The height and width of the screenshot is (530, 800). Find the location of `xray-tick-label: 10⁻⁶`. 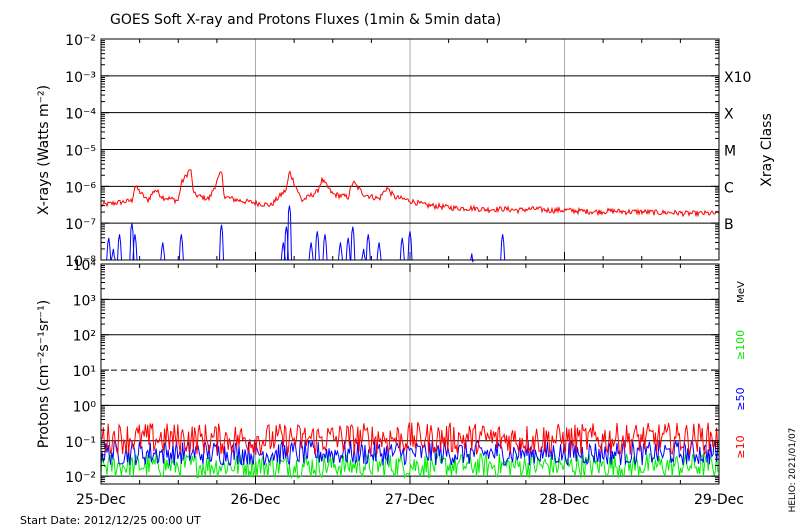

xray-tick-label: 10⁻⁶ is located at coordinates (80, 188).